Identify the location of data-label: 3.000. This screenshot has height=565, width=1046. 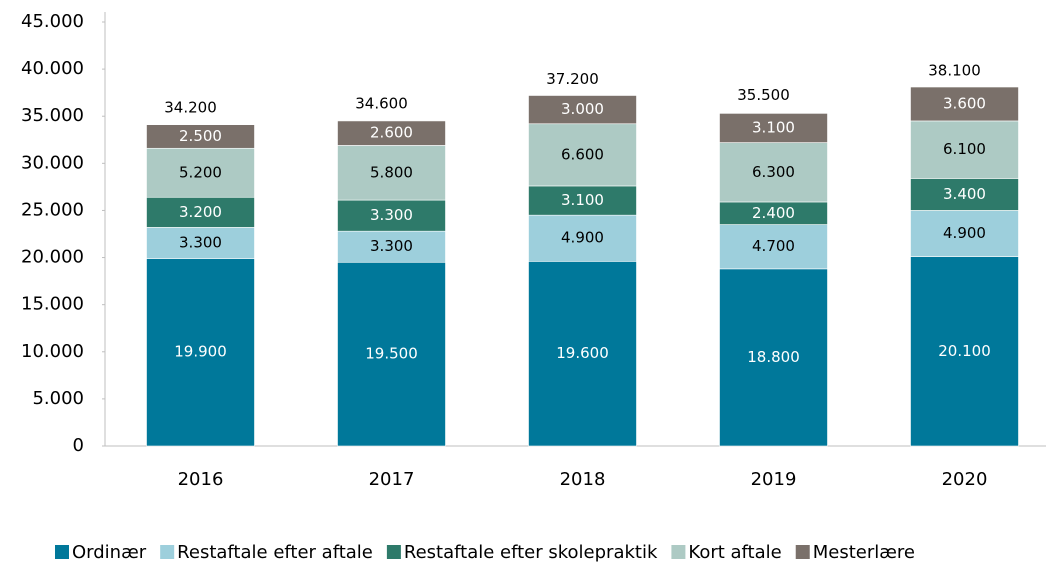
(582, 109).